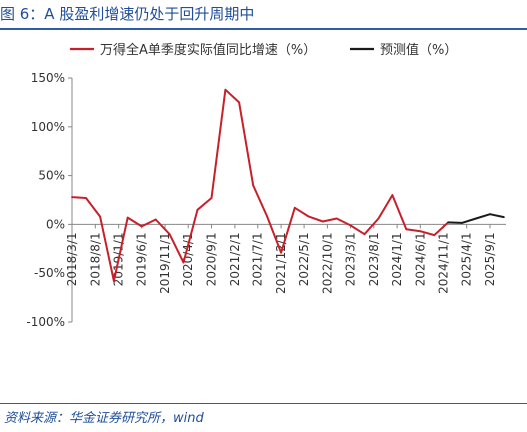  What do you see at coordinates (165, 263) in the screenshot?
I see `x-tick-label: 2019/11/1` at bounding box center [165, 263].